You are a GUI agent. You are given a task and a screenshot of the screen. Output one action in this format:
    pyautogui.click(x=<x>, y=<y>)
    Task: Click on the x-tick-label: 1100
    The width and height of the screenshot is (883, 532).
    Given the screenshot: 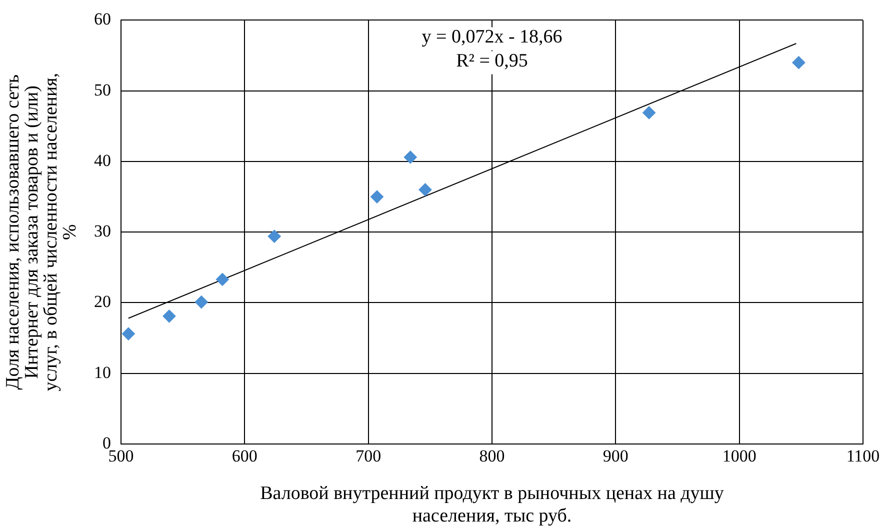 What is the action you would take?
    pyautogui.click(x=863, y=456)
    